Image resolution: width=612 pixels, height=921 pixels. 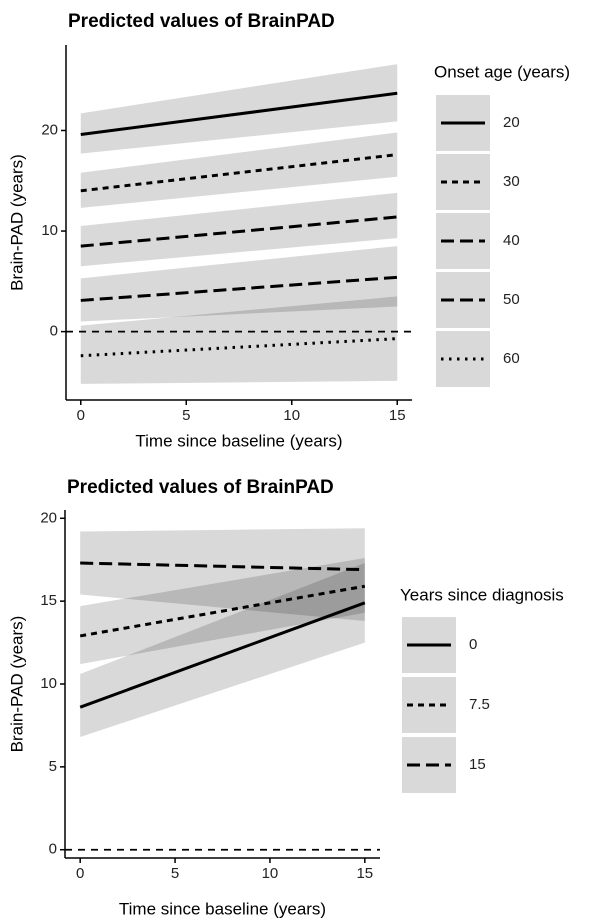 I want to click on y-tick-label: 15, so click(x=48, y=600).